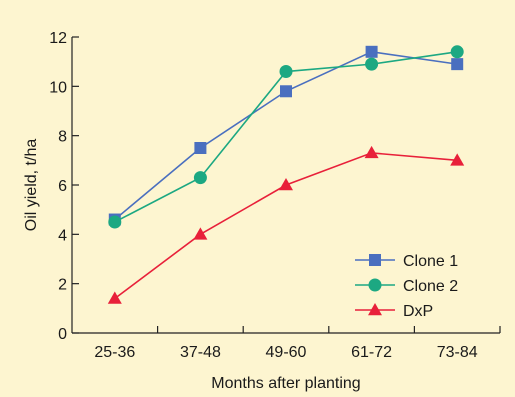 This screenshot has height=397, width=515. What do you see at coordinates (58, 87) in the screenshot?
I see `y-tick-label: 10` at bounding box center [58, 87].